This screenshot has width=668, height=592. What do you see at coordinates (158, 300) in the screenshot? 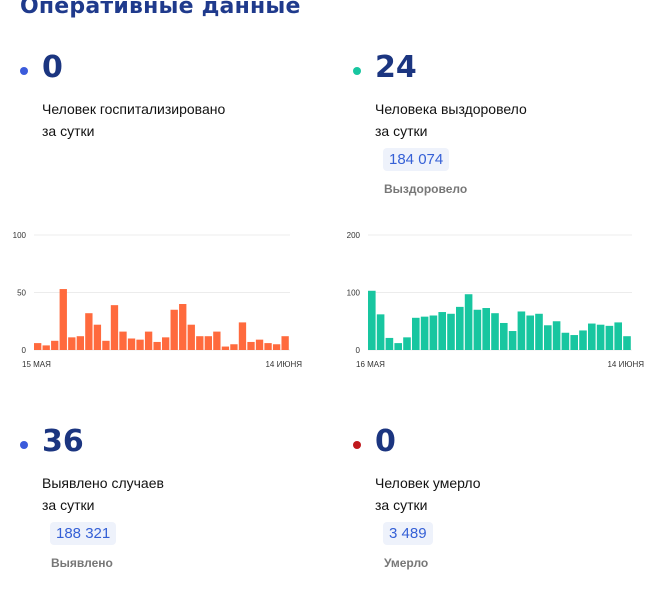
I see `hospitalized-chart-svg: 0 50 100 15 МАЯ 14 ИЮНЯ` at bounding box center [158, 300].